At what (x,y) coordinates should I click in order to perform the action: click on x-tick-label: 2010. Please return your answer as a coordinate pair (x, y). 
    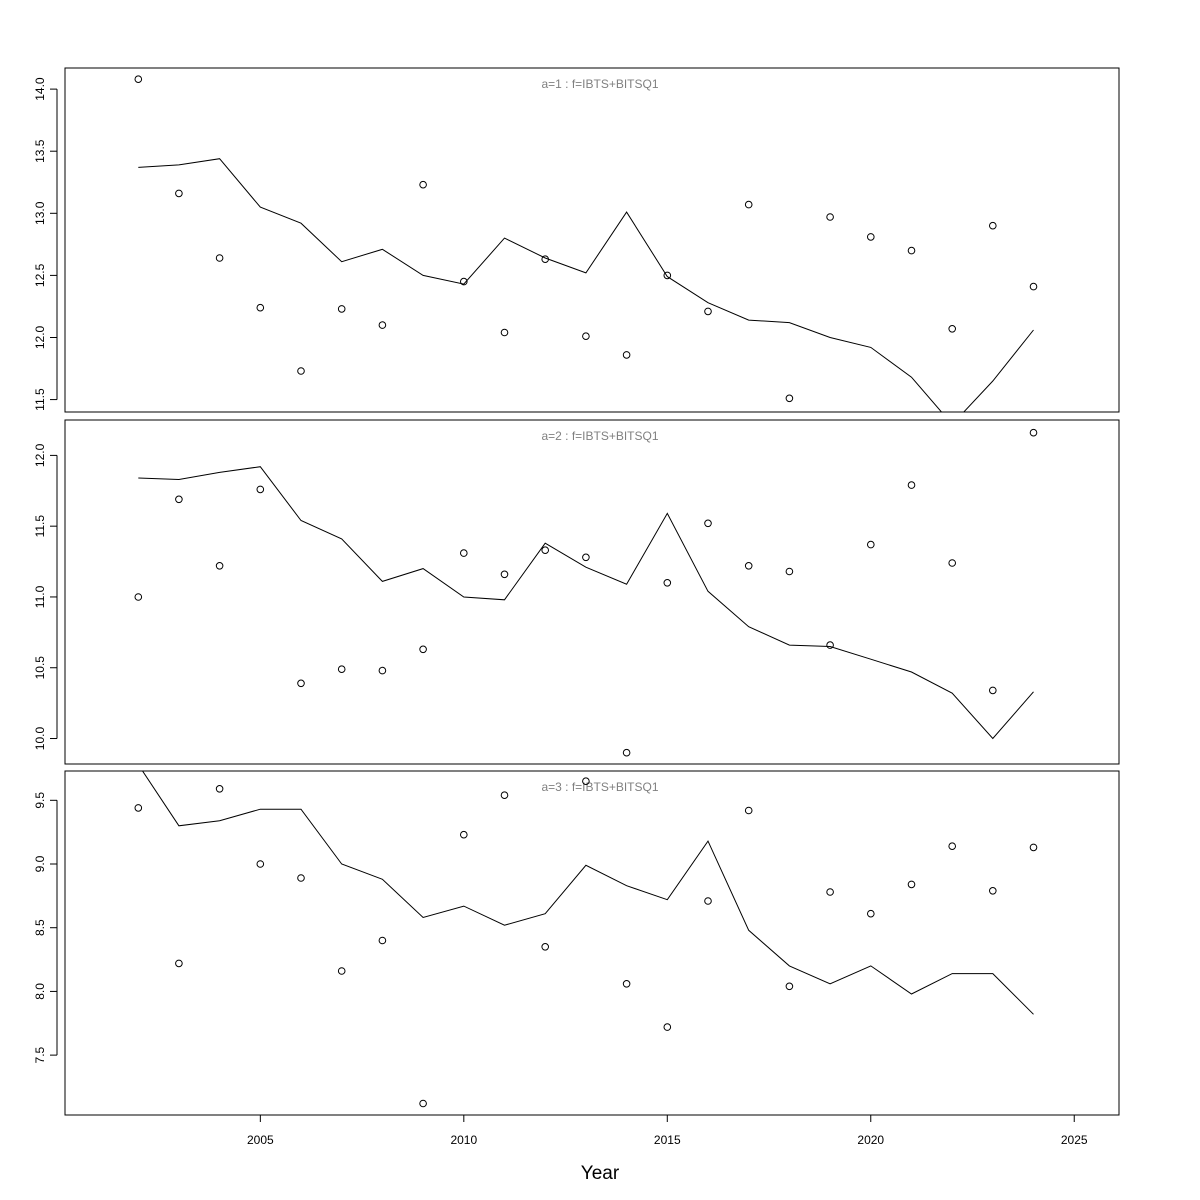
    Looking at the image, I should click on (463, 1140).